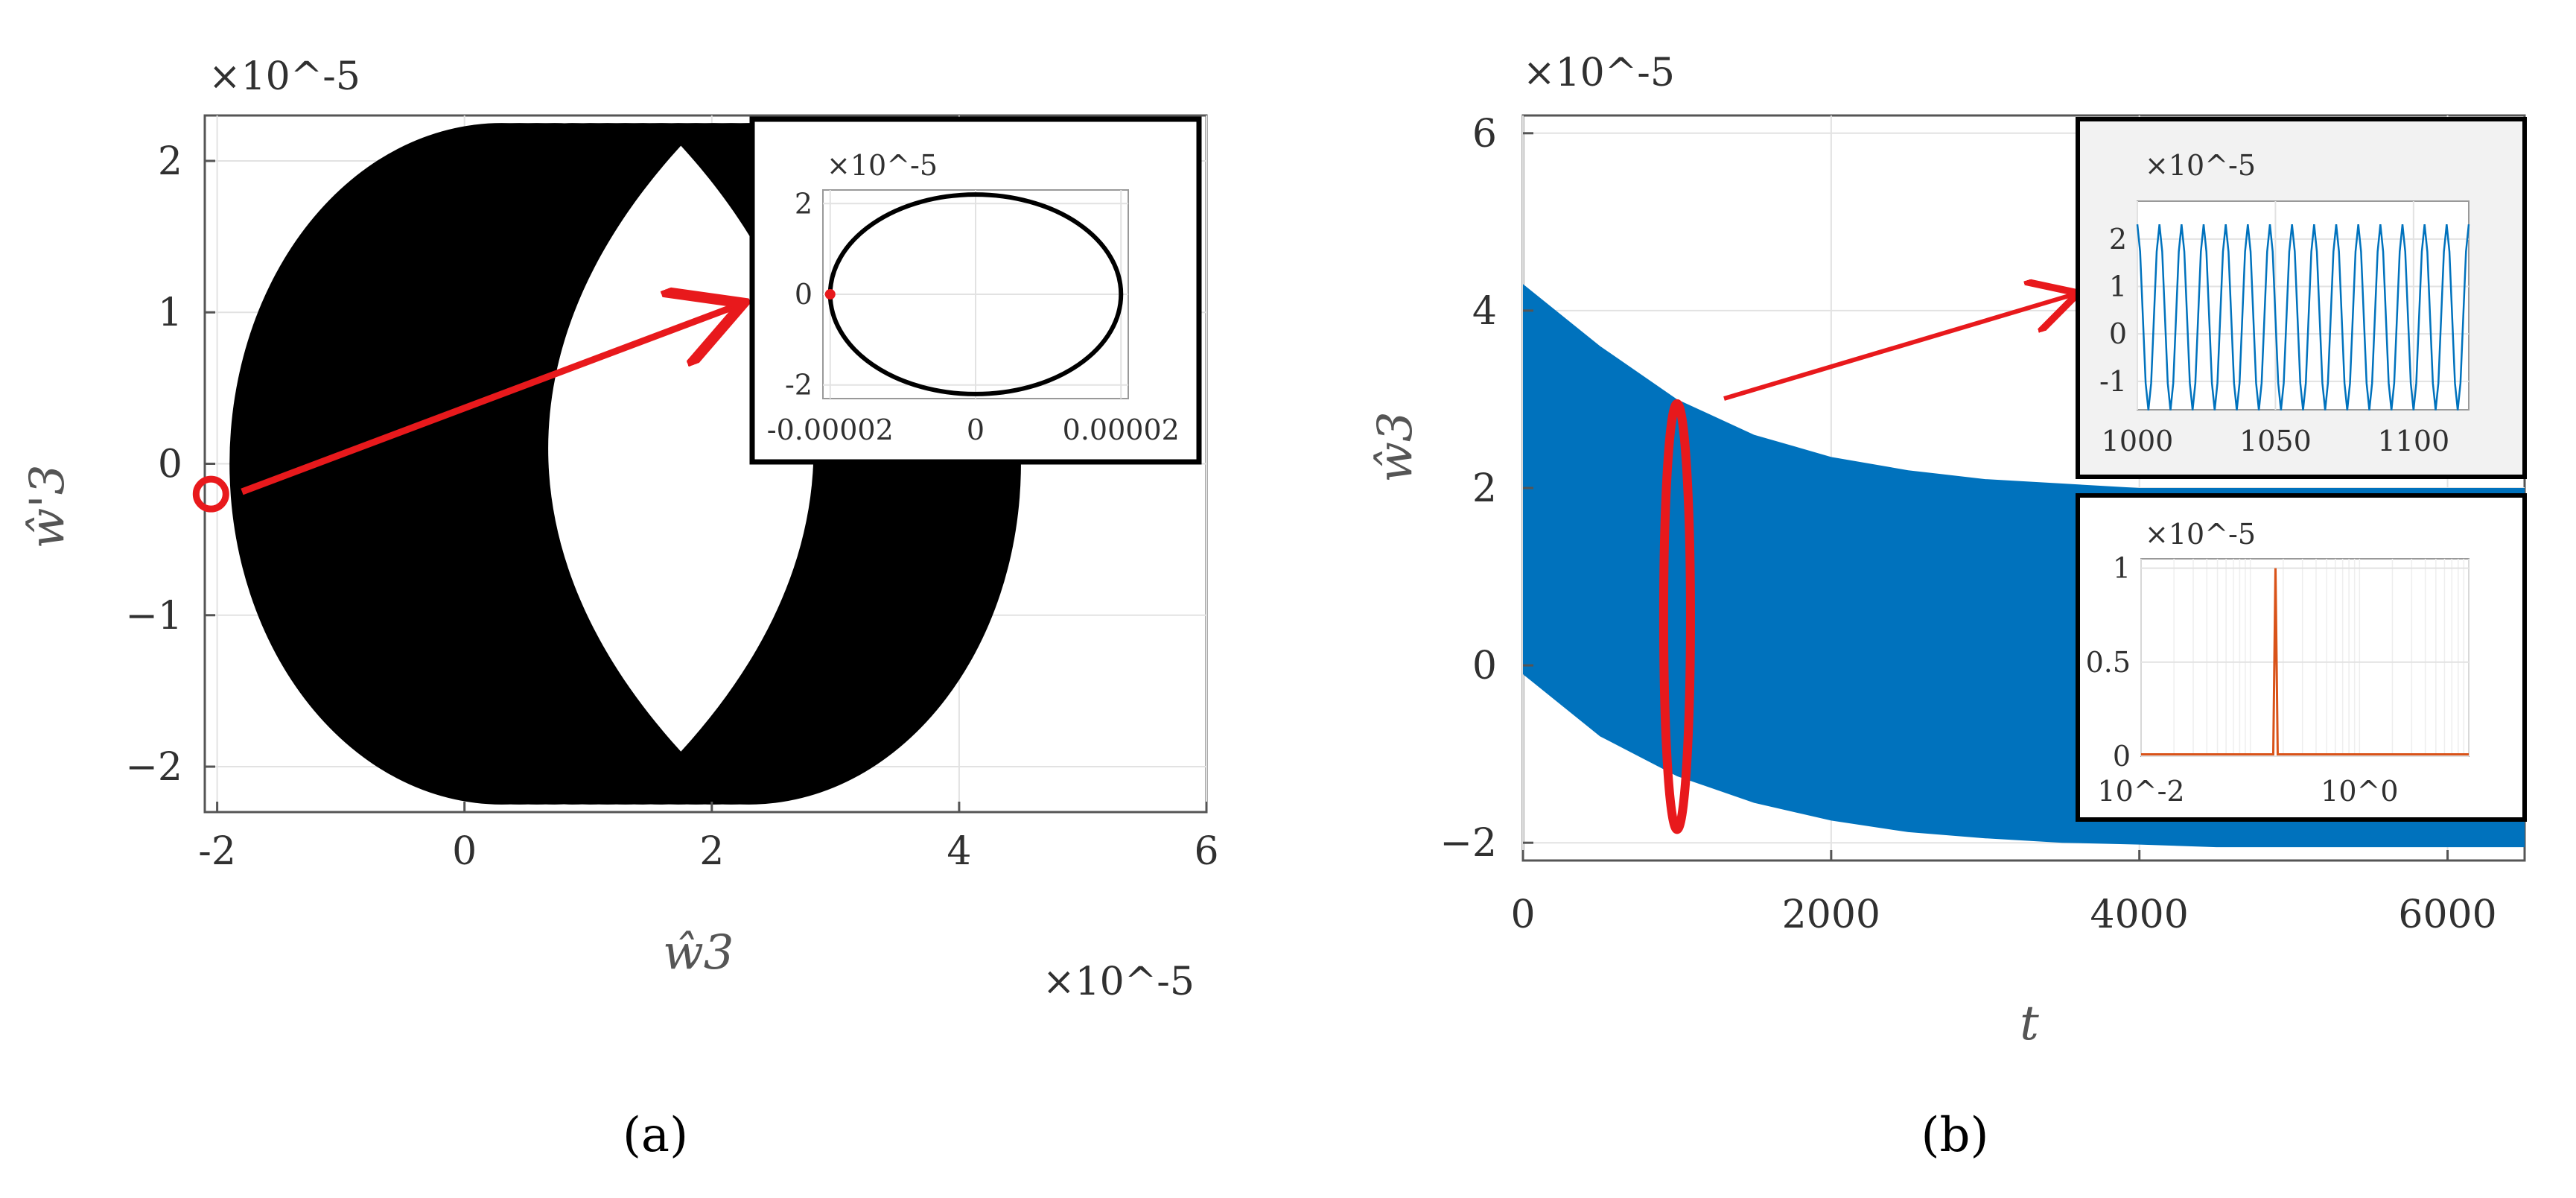  Describe the element at coordinates (711, 851) in the screenshot. I see `panel-a-x-tick-label: 2` at that location.